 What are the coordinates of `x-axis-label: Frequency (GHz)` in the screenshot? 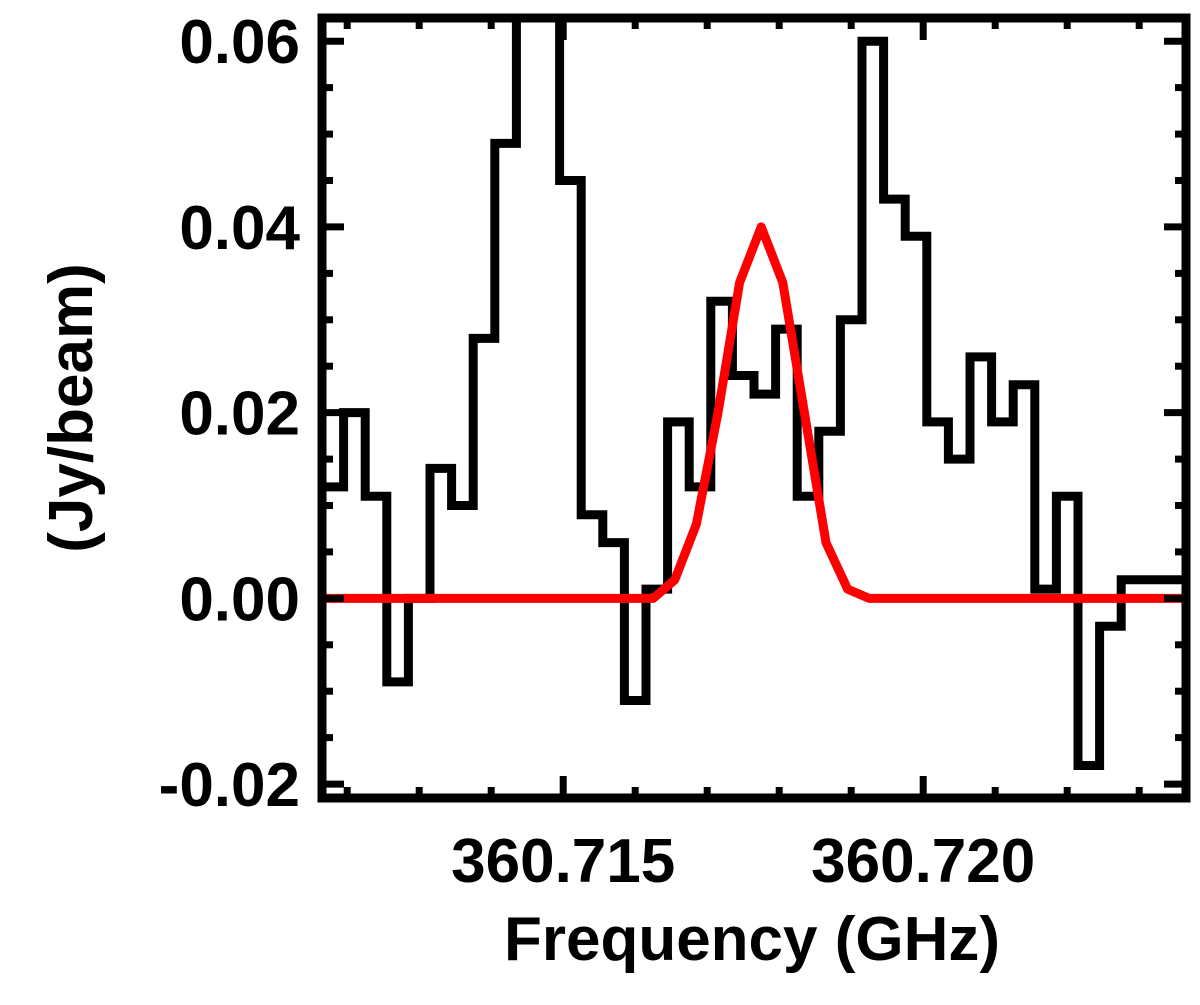 It's located at (752, 939).